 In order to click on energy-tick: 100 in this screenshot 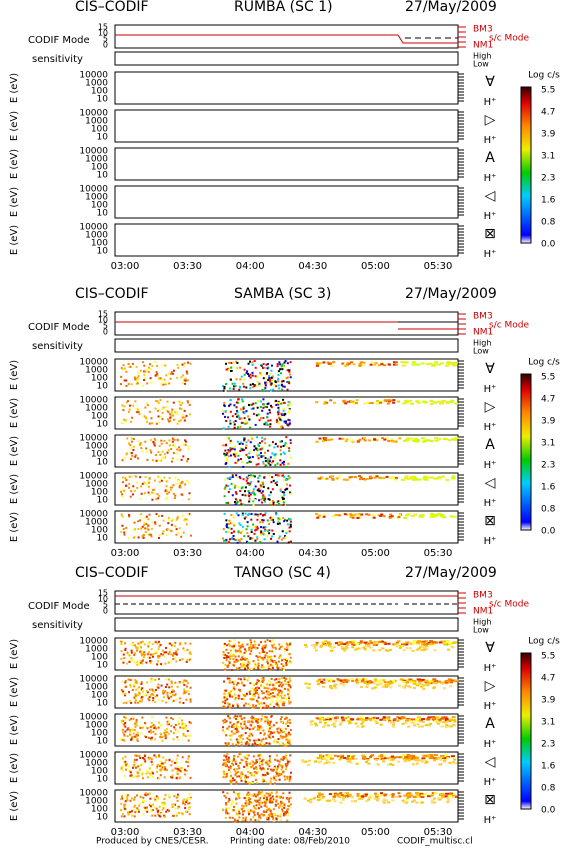, I will do `click(99, 379)`.